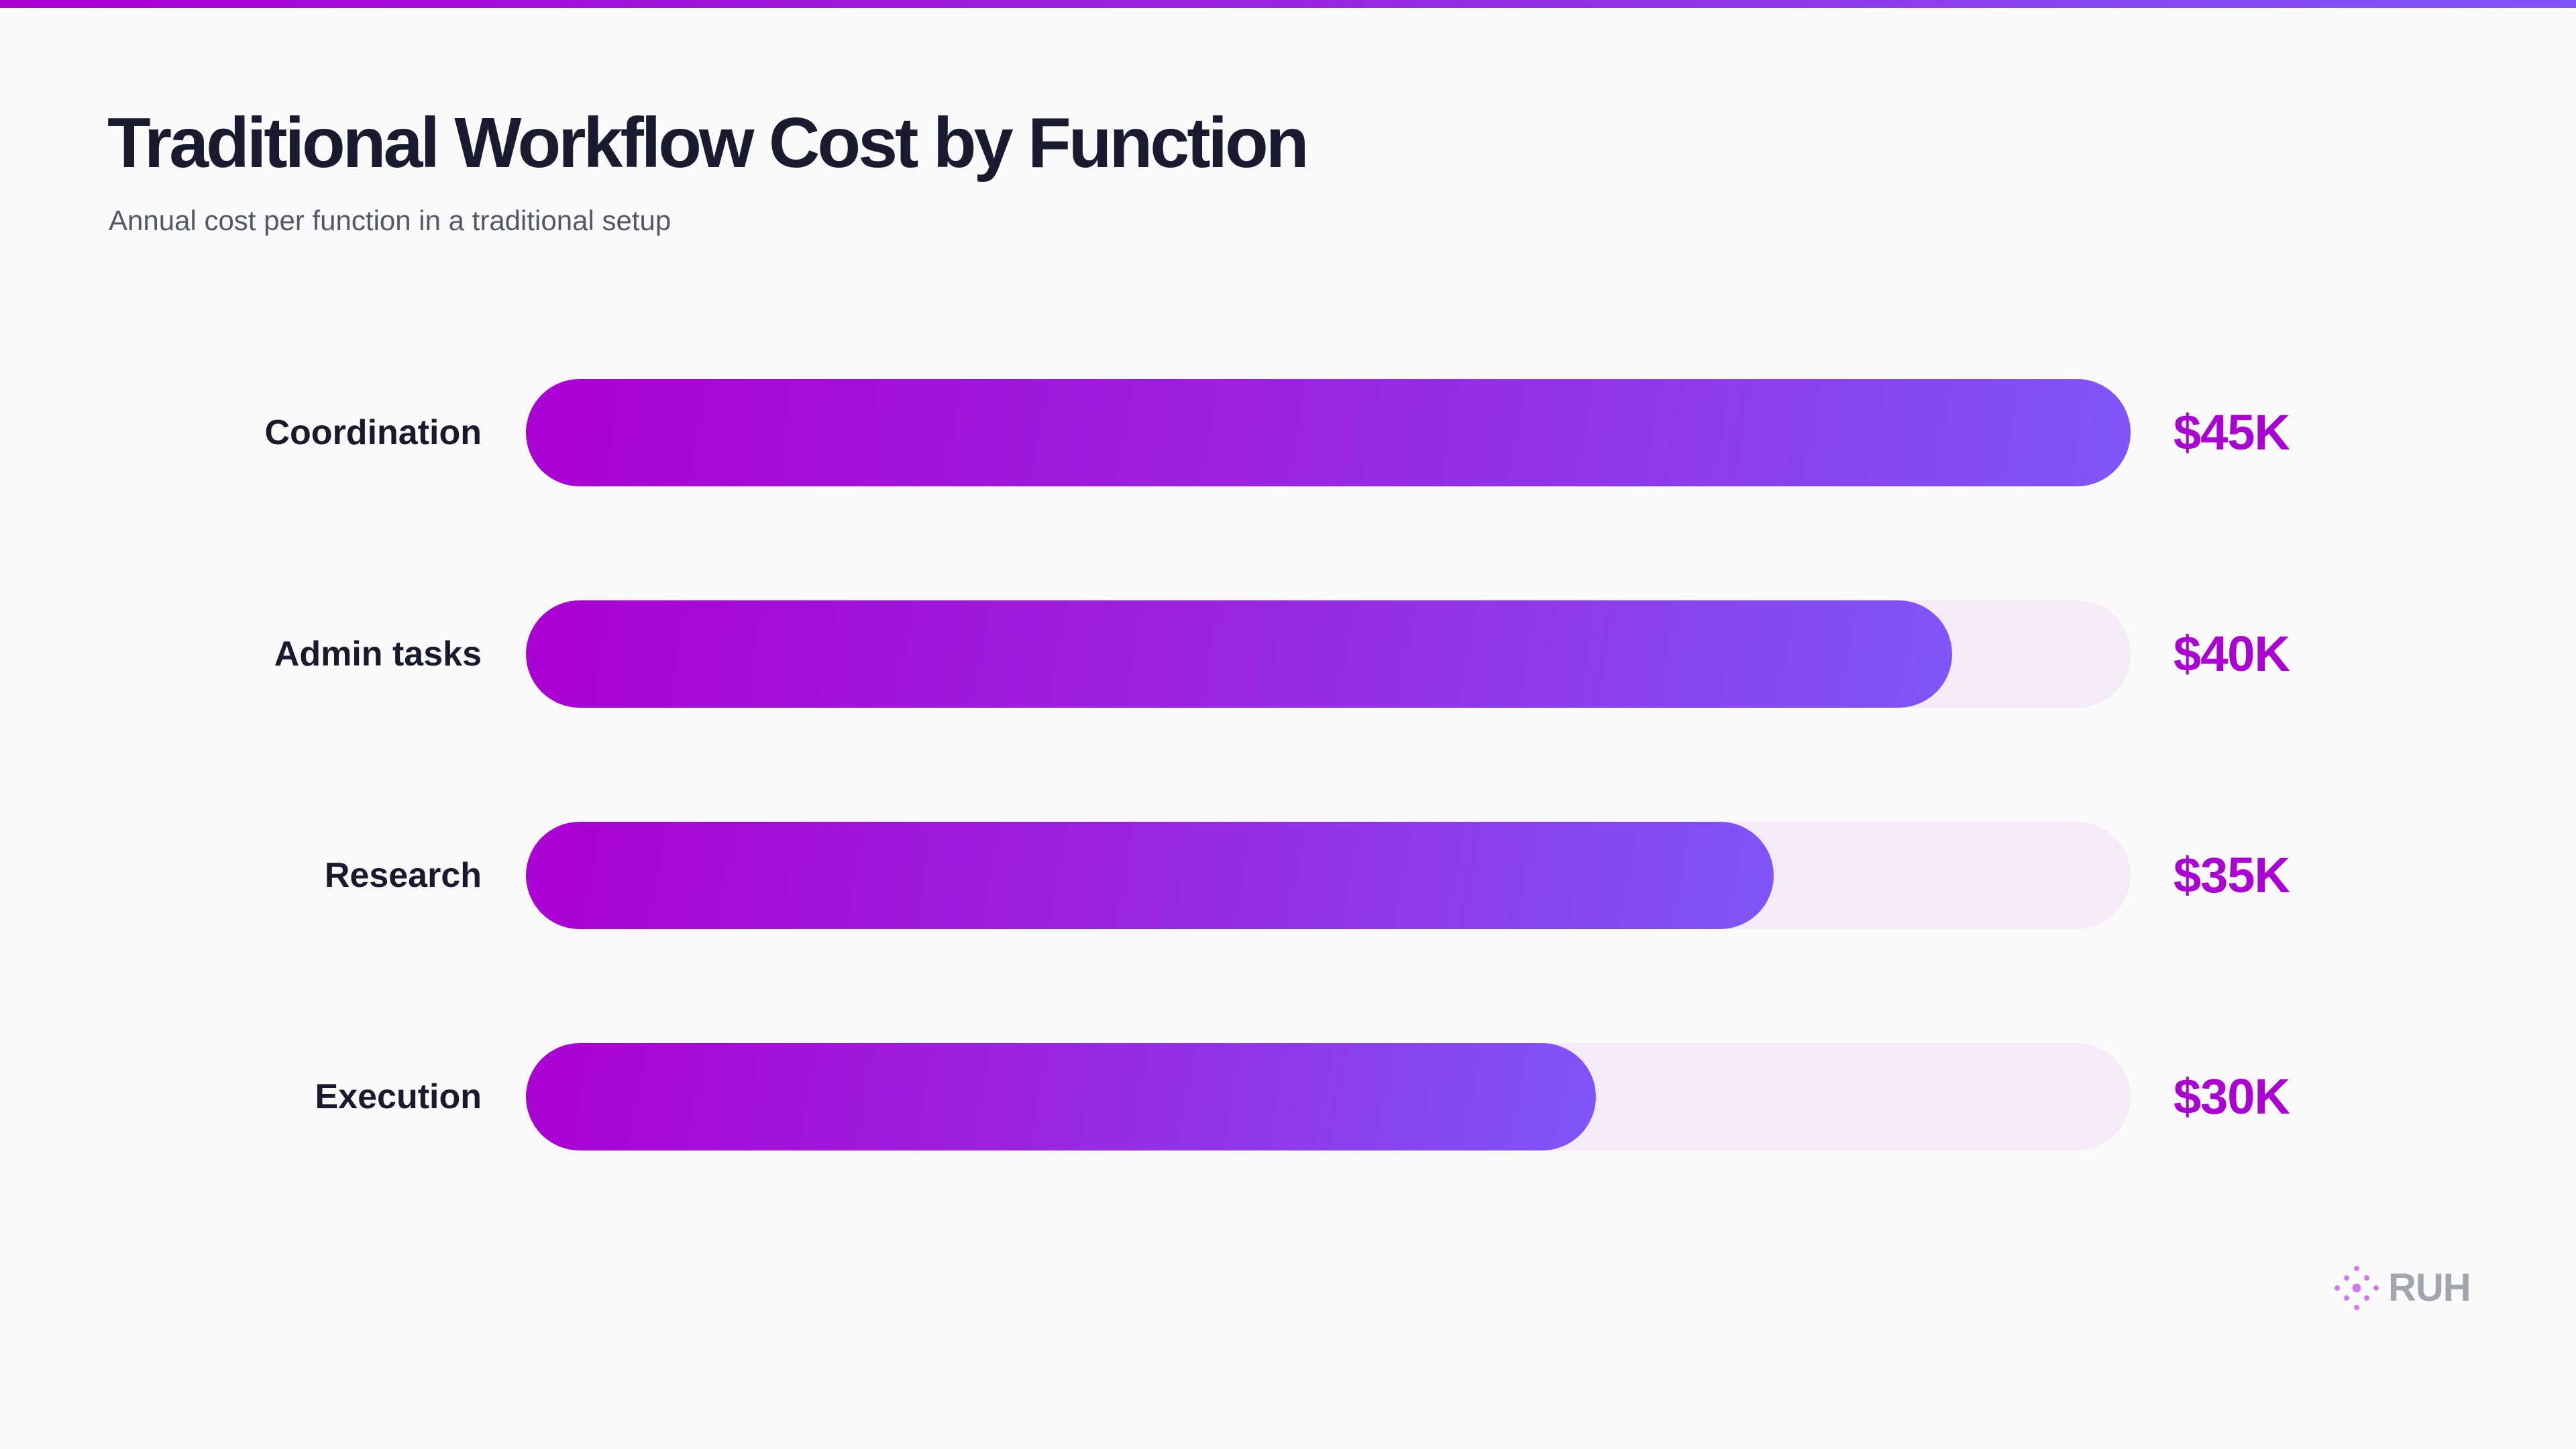 Image resolution: width=2576 pixels, height=1449 pixels. What do you see at coordinates (2232, 1096) in the screenshot?
I see `row-value: $30K` at bounding box center [2232, 1096].